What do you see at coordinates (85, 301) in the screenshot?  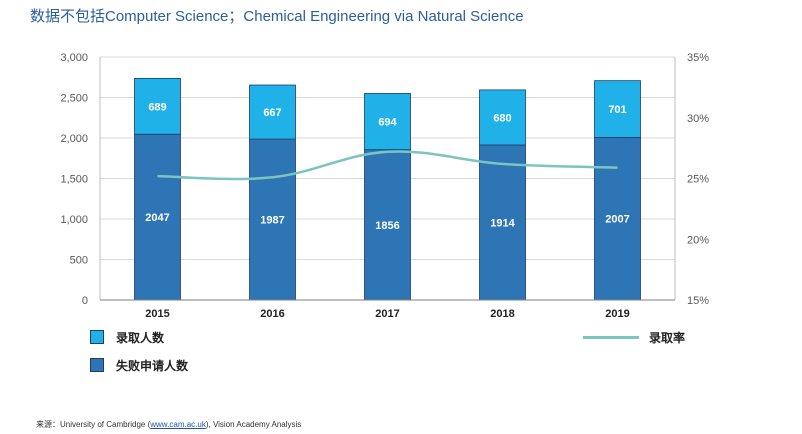 I see `y-tick-label: 0` at bounding box center [85, 301].